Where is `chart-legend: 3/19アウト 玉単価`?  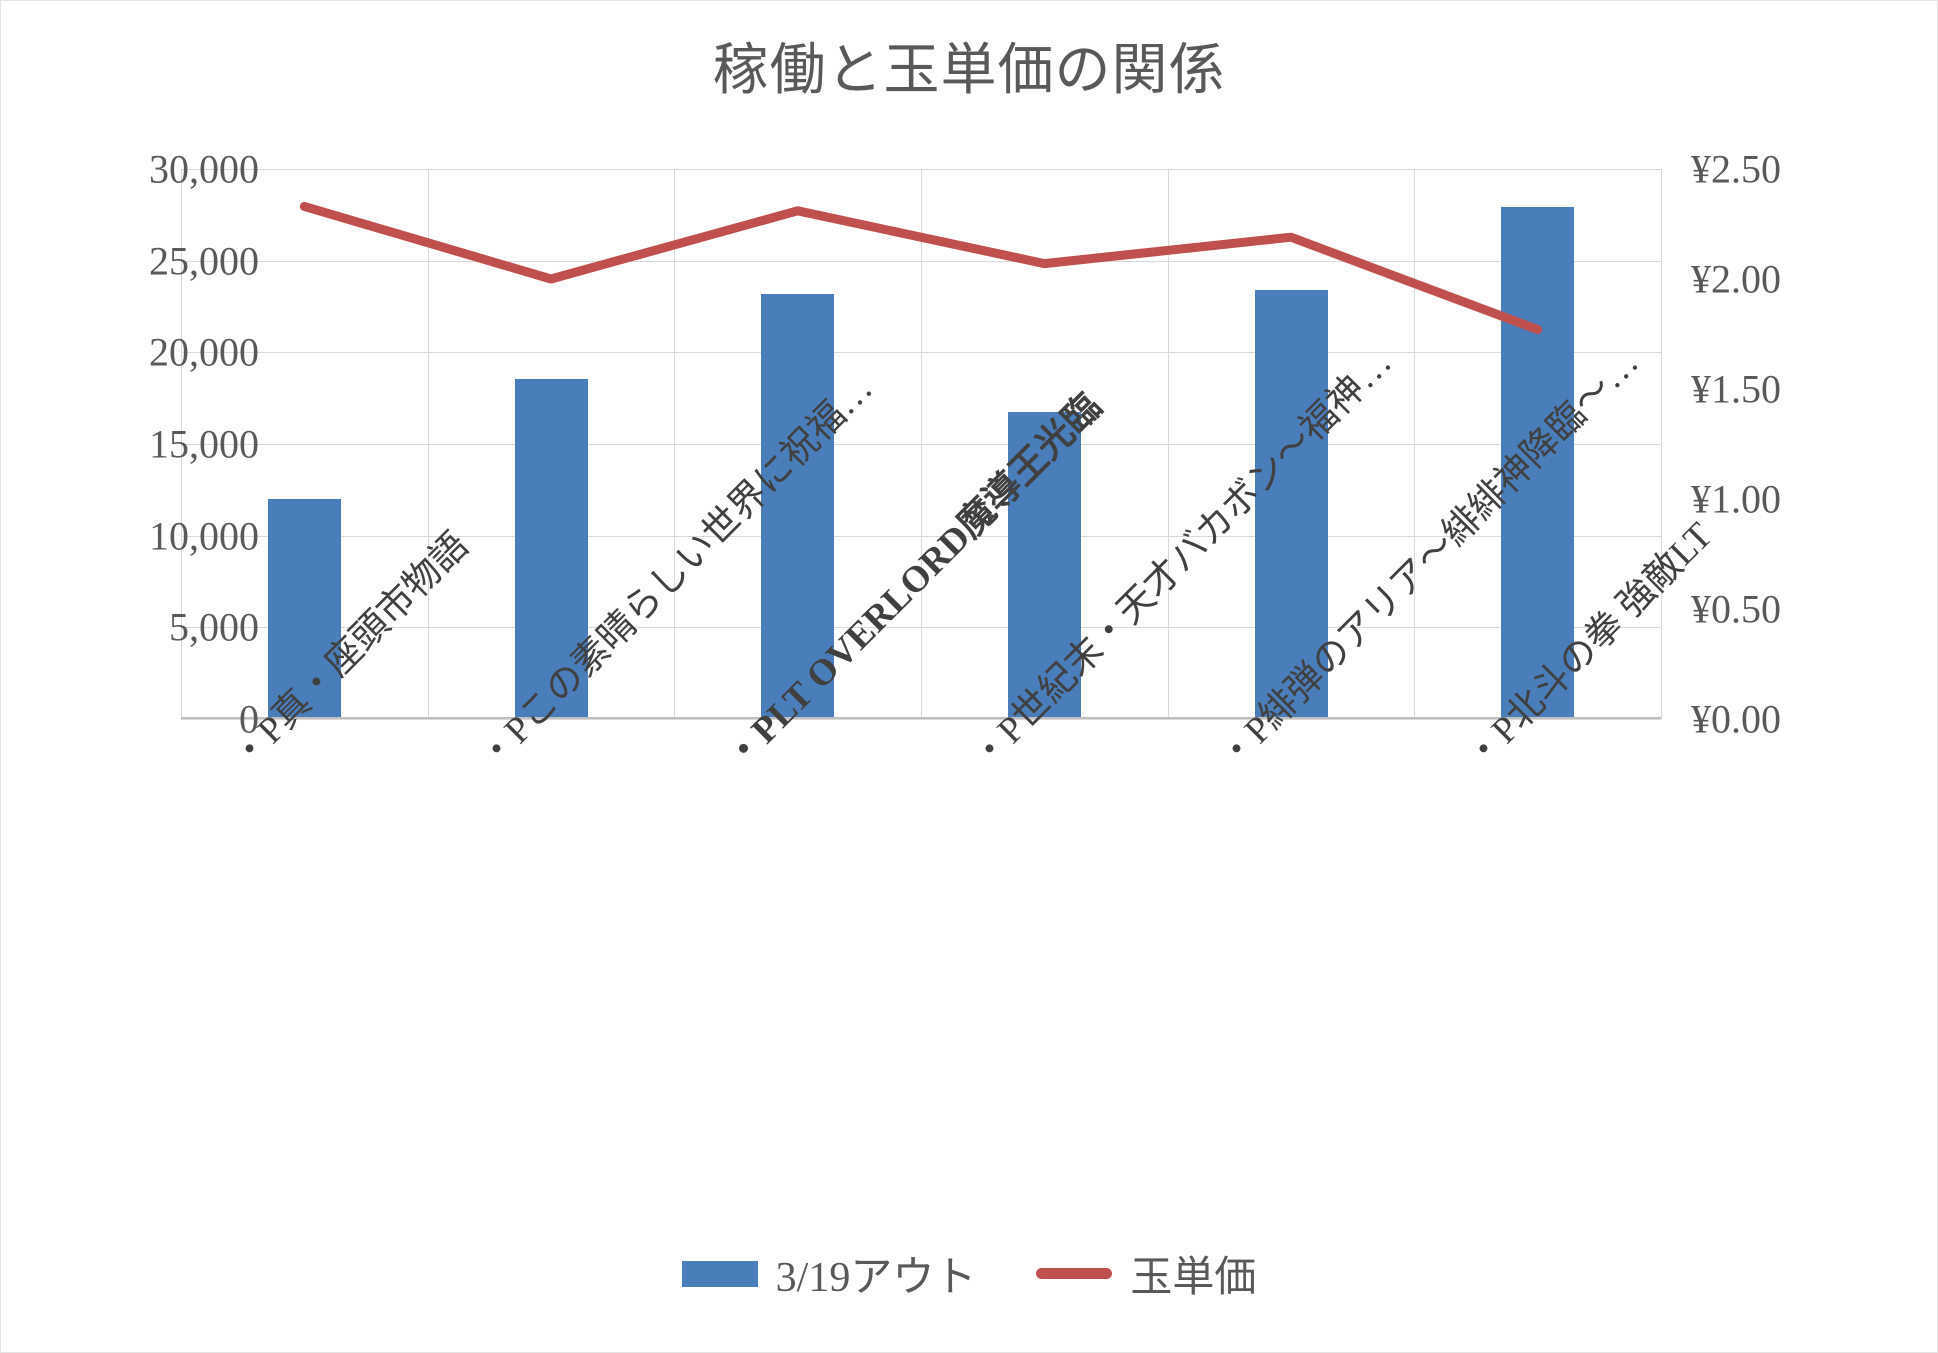 chart-legend: 3/19アウト 玉単価 is located at coordinates (969, 1273).